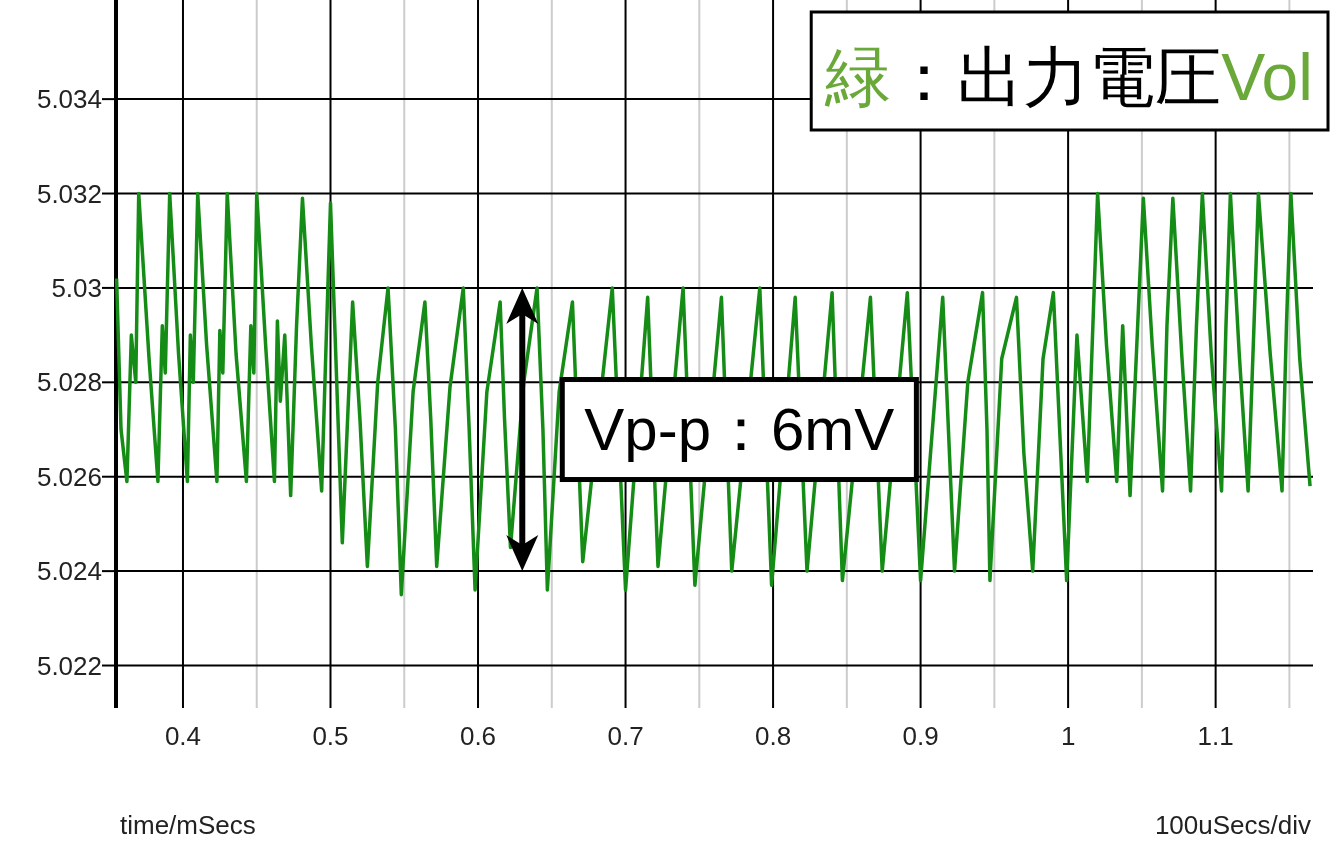  I want to click on y-tick-label: 5.03, so click(76, 287).